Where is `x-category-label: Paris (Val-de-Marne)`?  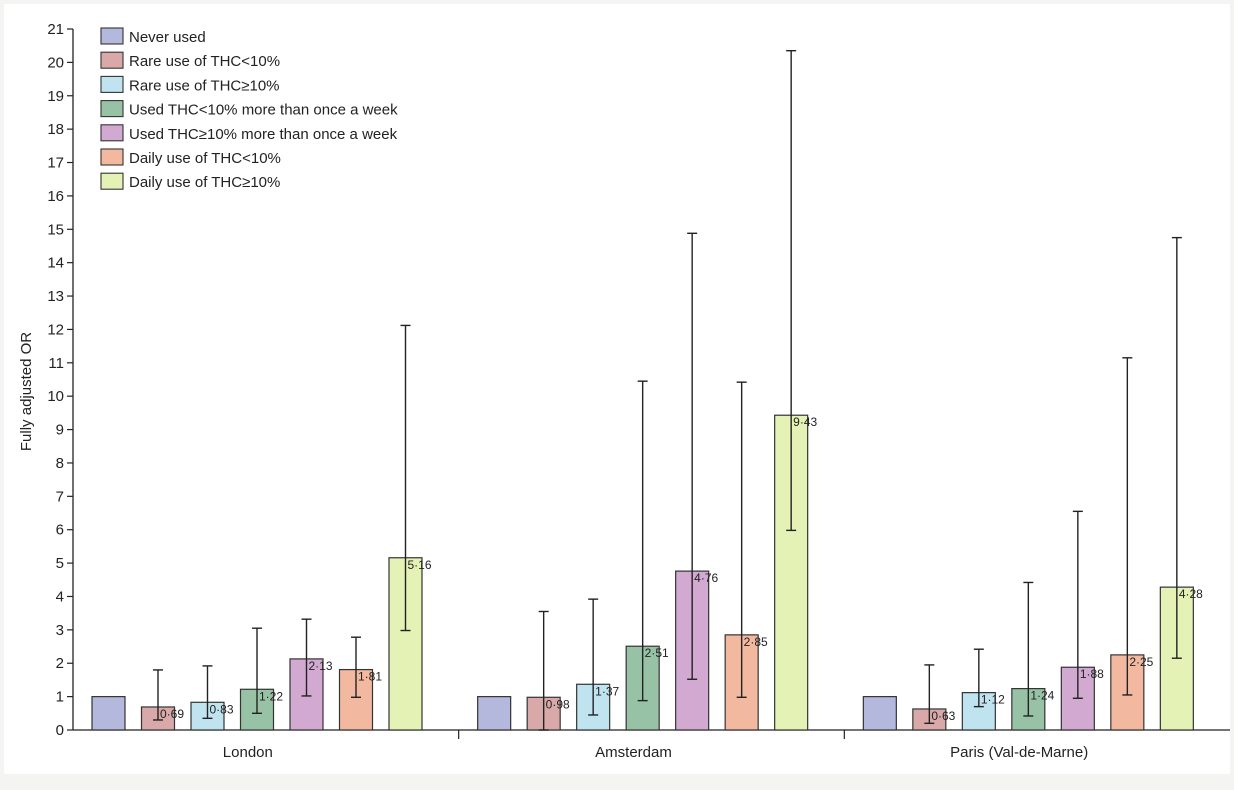
x-category-label: Paris (Val-de-Marne) is located at coordinates (1019, 752).